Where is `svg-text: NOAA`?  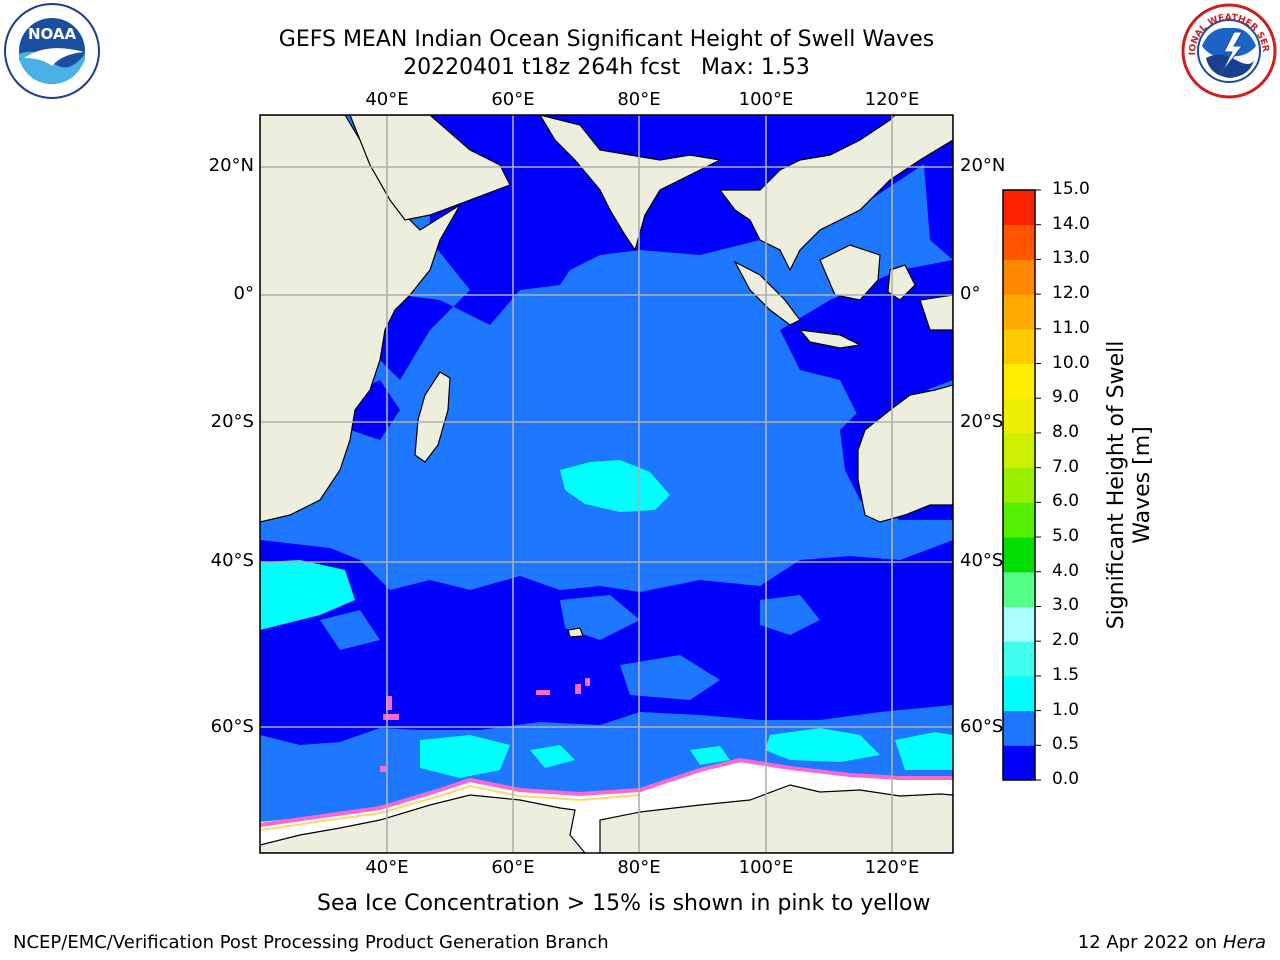 svg-text: NOAA is located at coordinates (52, 34).